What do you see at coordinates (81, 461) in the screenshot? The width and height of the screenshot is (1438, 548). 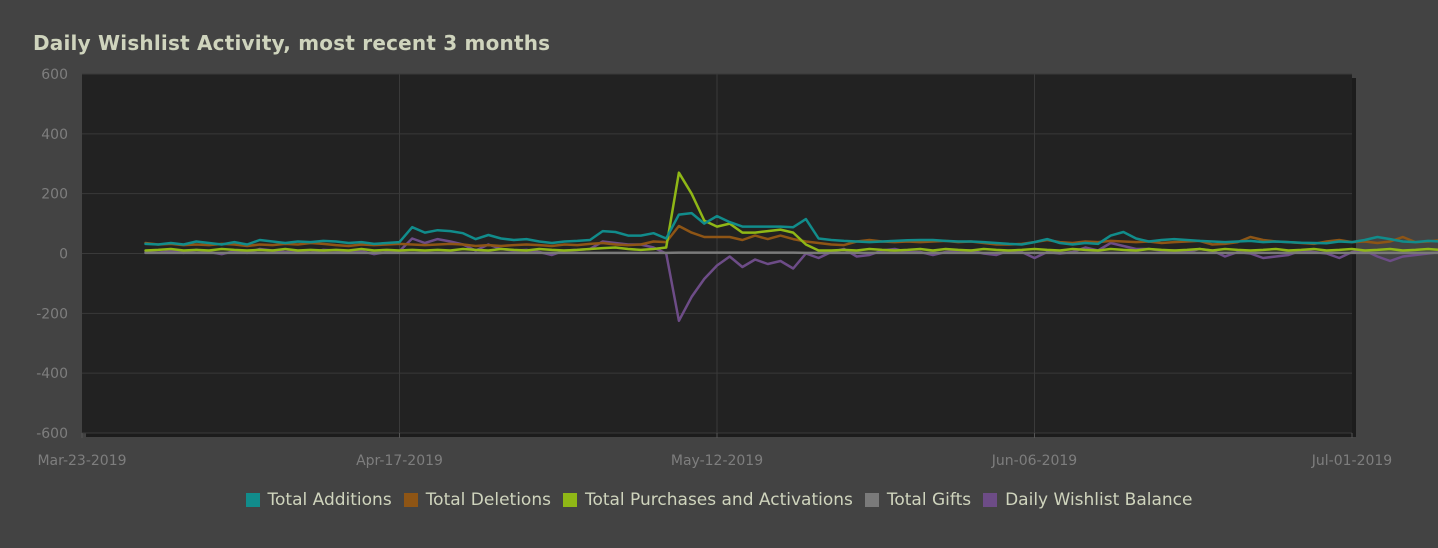 I see `x-tick-label: Mar-23-2019` at bounding box center [81, 461].